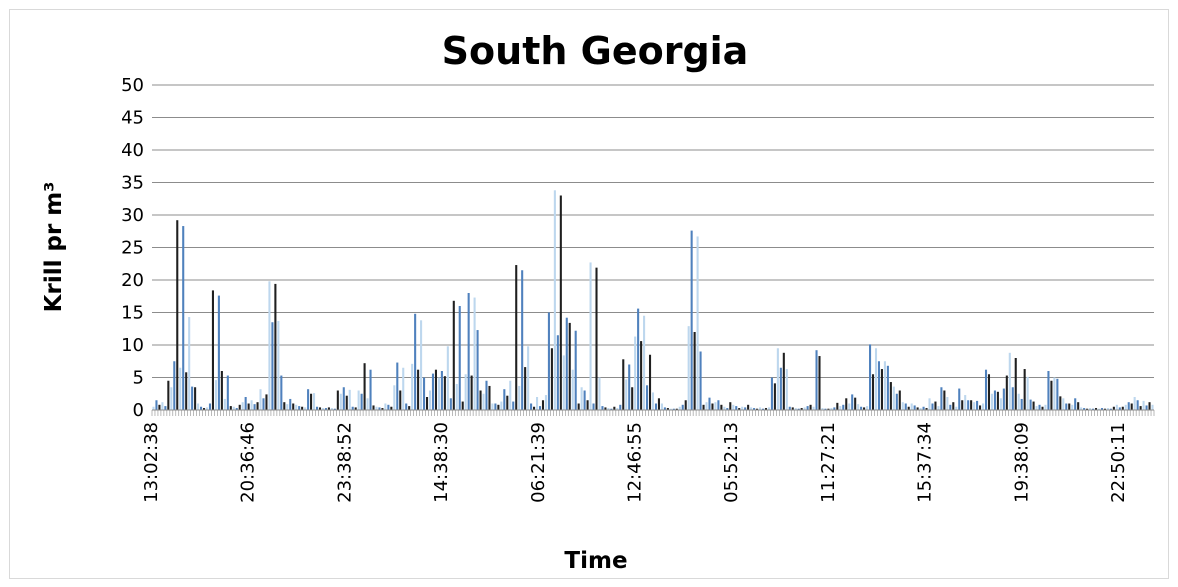 The height and width of the screenshot is (587, 1178). I want to click on y-tick-label: 45, so click(132, 118).